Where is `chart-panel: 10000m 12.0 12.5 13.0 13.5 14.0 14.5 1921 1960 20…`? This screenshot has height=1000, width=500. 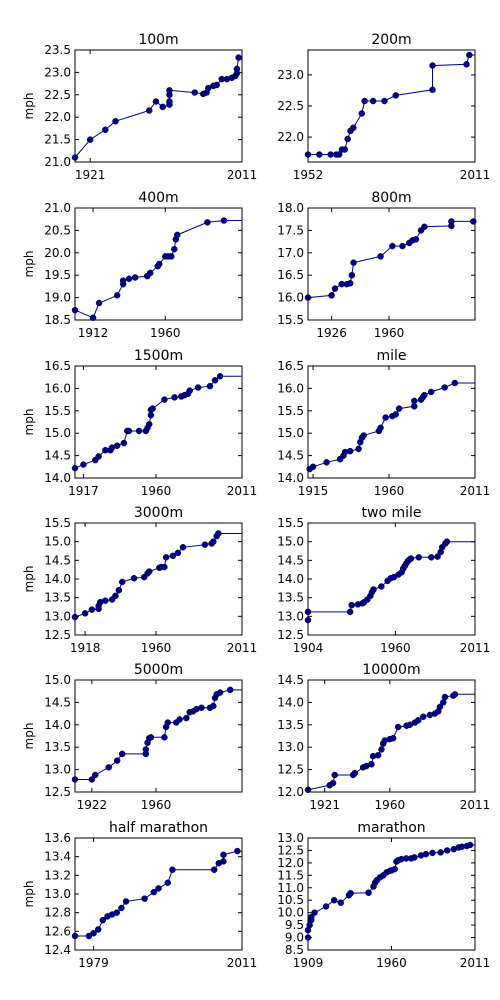
chart-panel: 10000m 12.0 12.5 13.0 13.5 14.0 14.5 1921 1960 20… is located at coordinates (383, 737).